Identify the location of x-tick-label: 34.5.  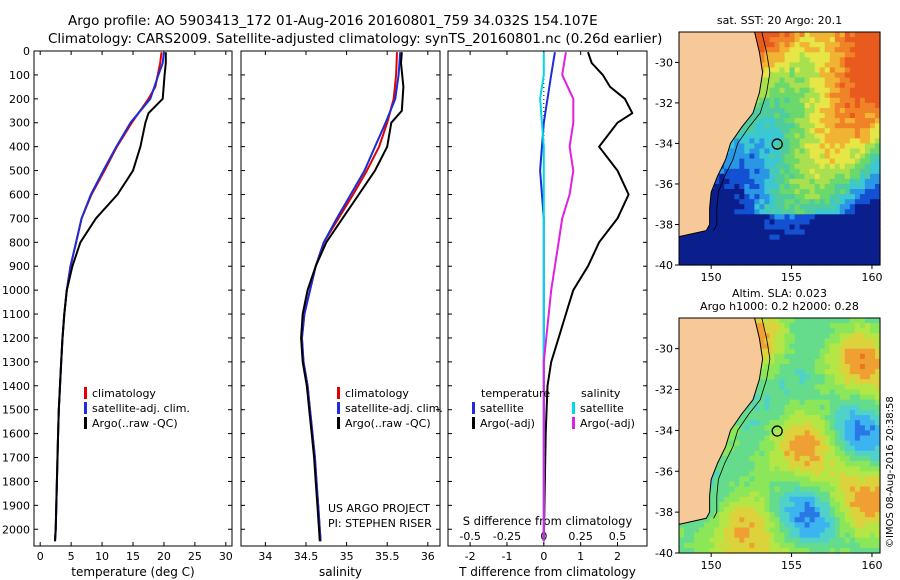
(306, 556).